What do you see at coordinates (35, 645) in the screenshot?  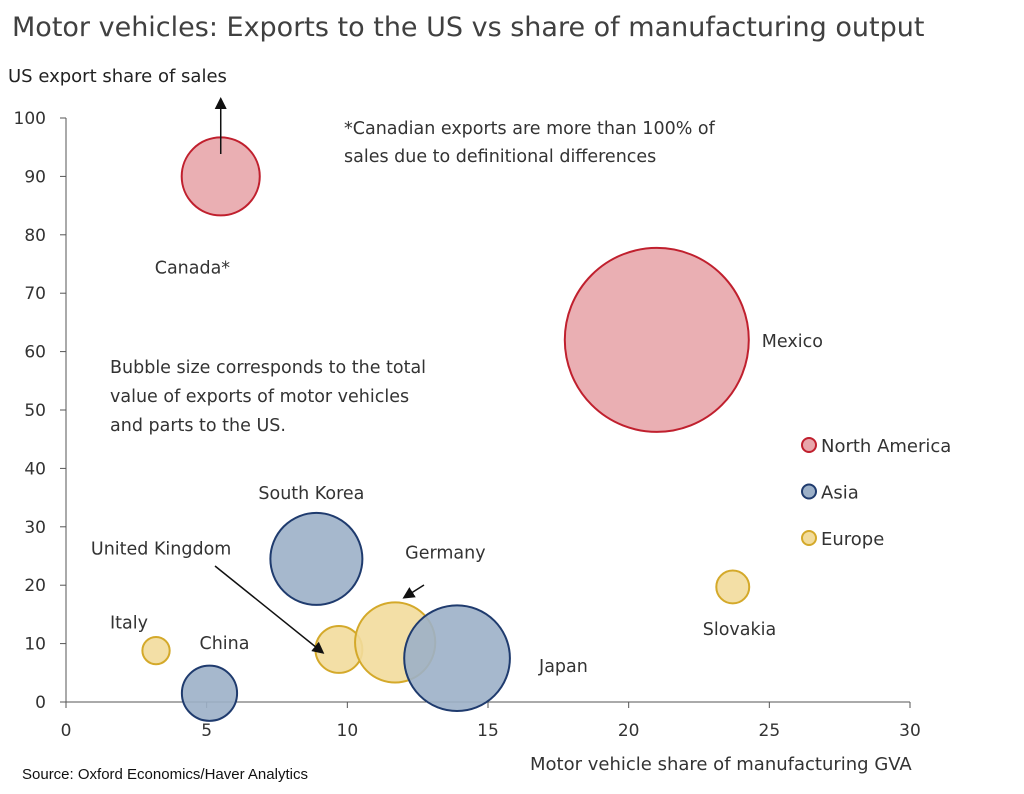 I see `y-tick-label: 10` at bounding box center [35, 645].